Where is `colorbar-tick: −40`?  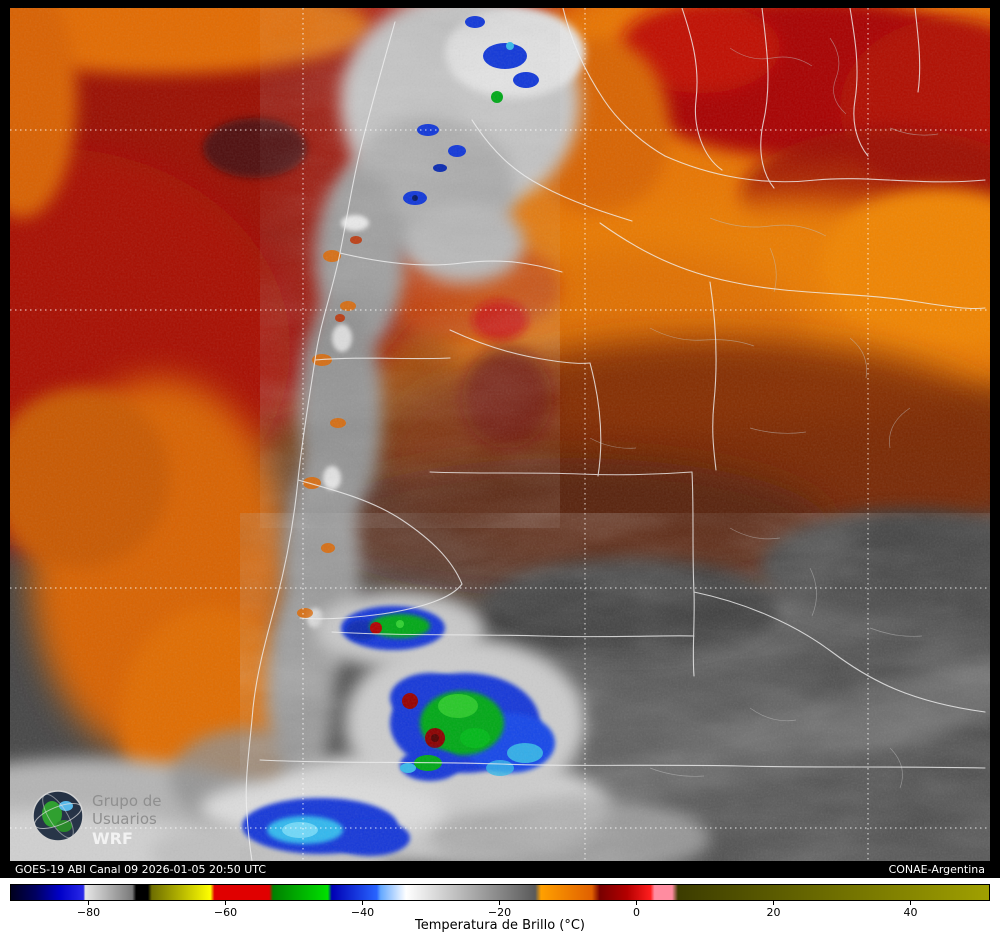 colorbar-tick: −40 is located at coordinates (362, 910).